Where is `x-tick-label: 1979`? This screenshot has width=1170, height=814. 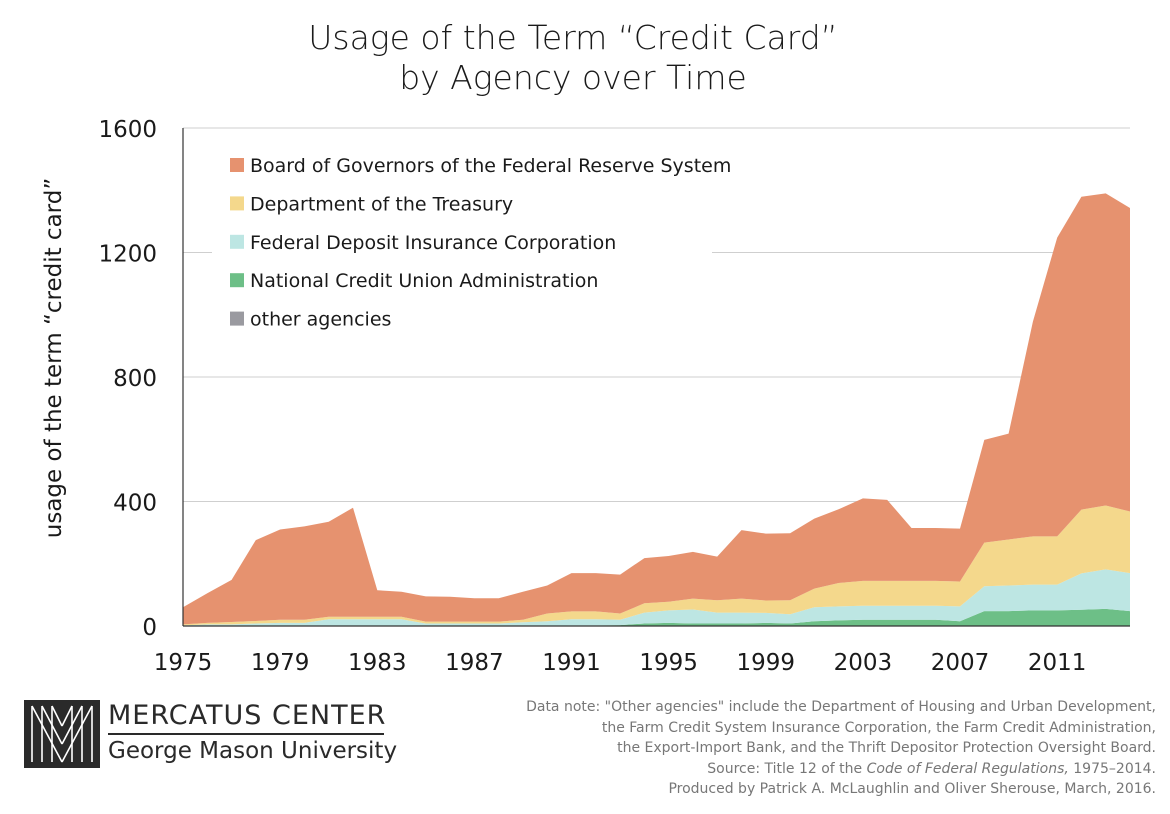 x-tick-label: 1979 is located at coordinates (280, 663).